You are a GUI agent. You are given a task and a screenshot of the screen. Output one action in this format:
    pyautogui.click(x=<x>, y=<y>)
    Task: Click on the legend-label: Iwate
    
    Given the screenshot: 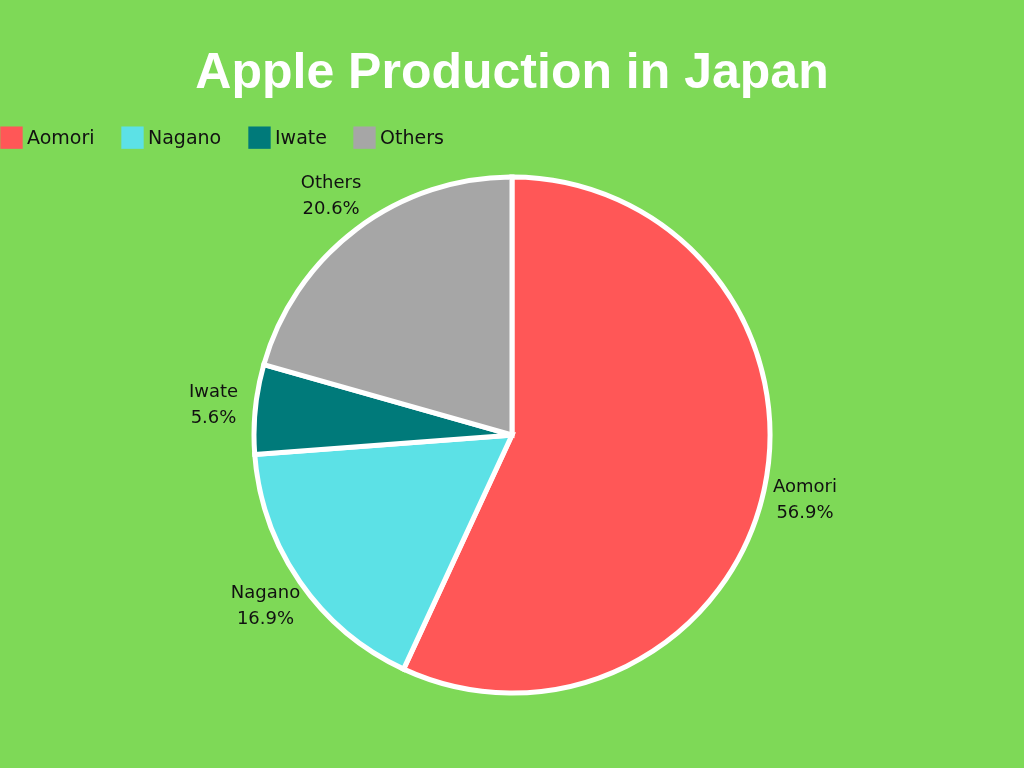 What is the action you would take?
    pyautogui.click(x=301, y=136)
    